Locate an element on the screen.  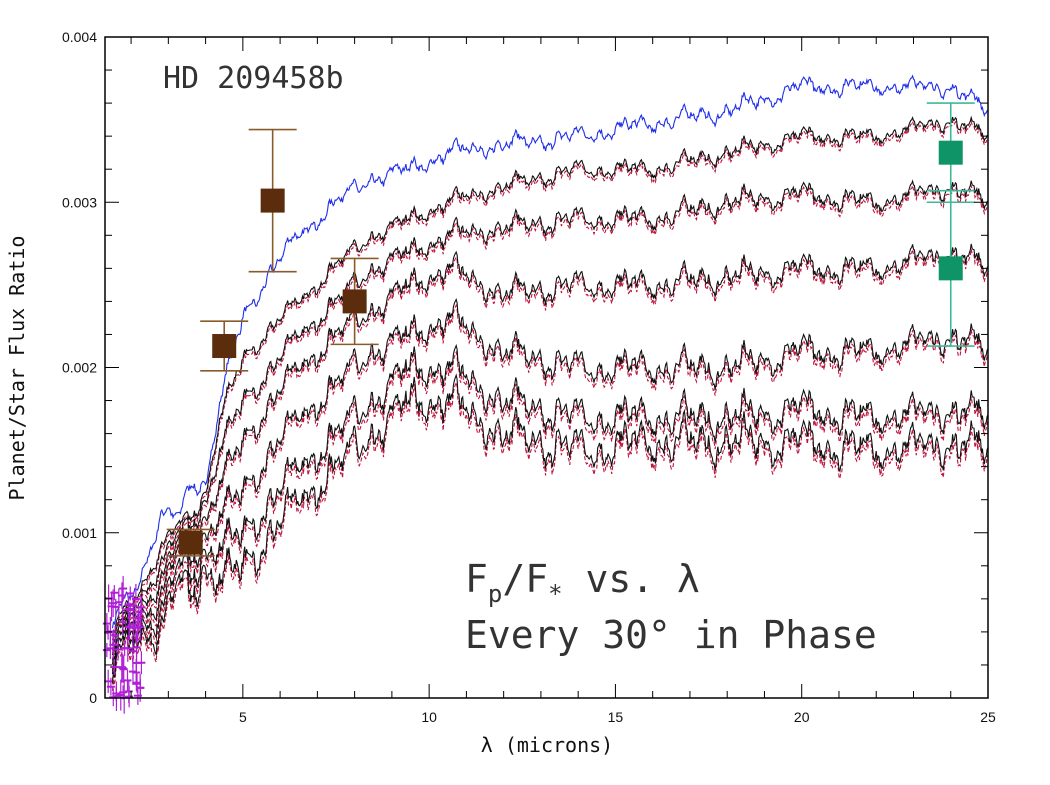
y-tick-label: 0.003 is located at coordinates (79, 202).